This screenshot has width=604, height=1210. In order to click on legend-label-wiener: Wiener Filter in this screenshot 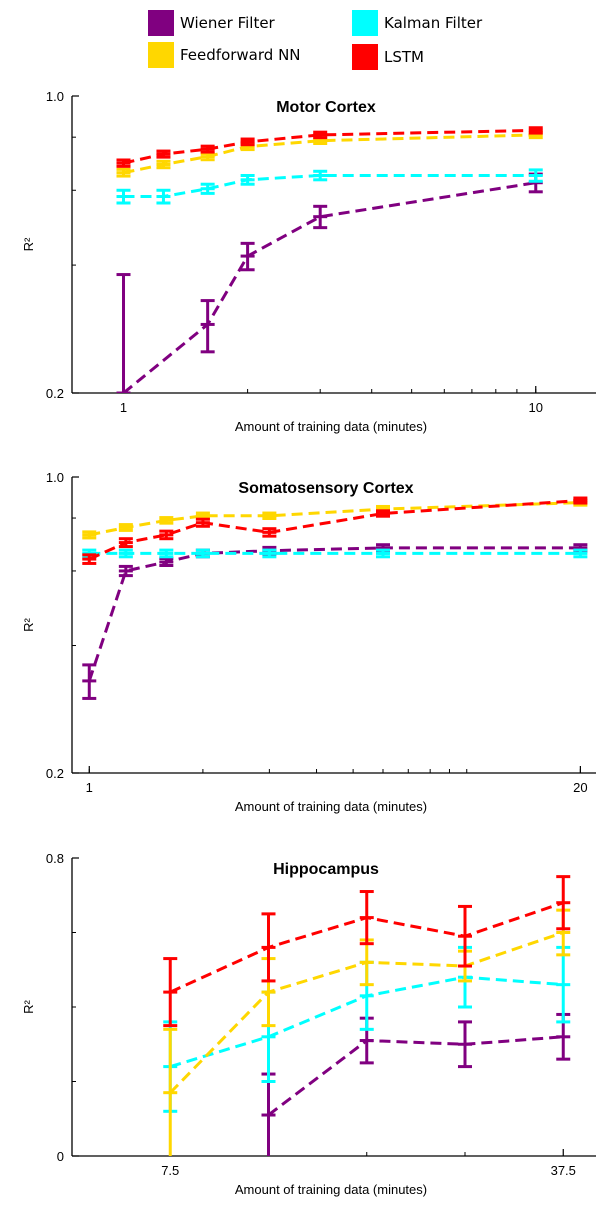, I will do `click(228, 23)`.